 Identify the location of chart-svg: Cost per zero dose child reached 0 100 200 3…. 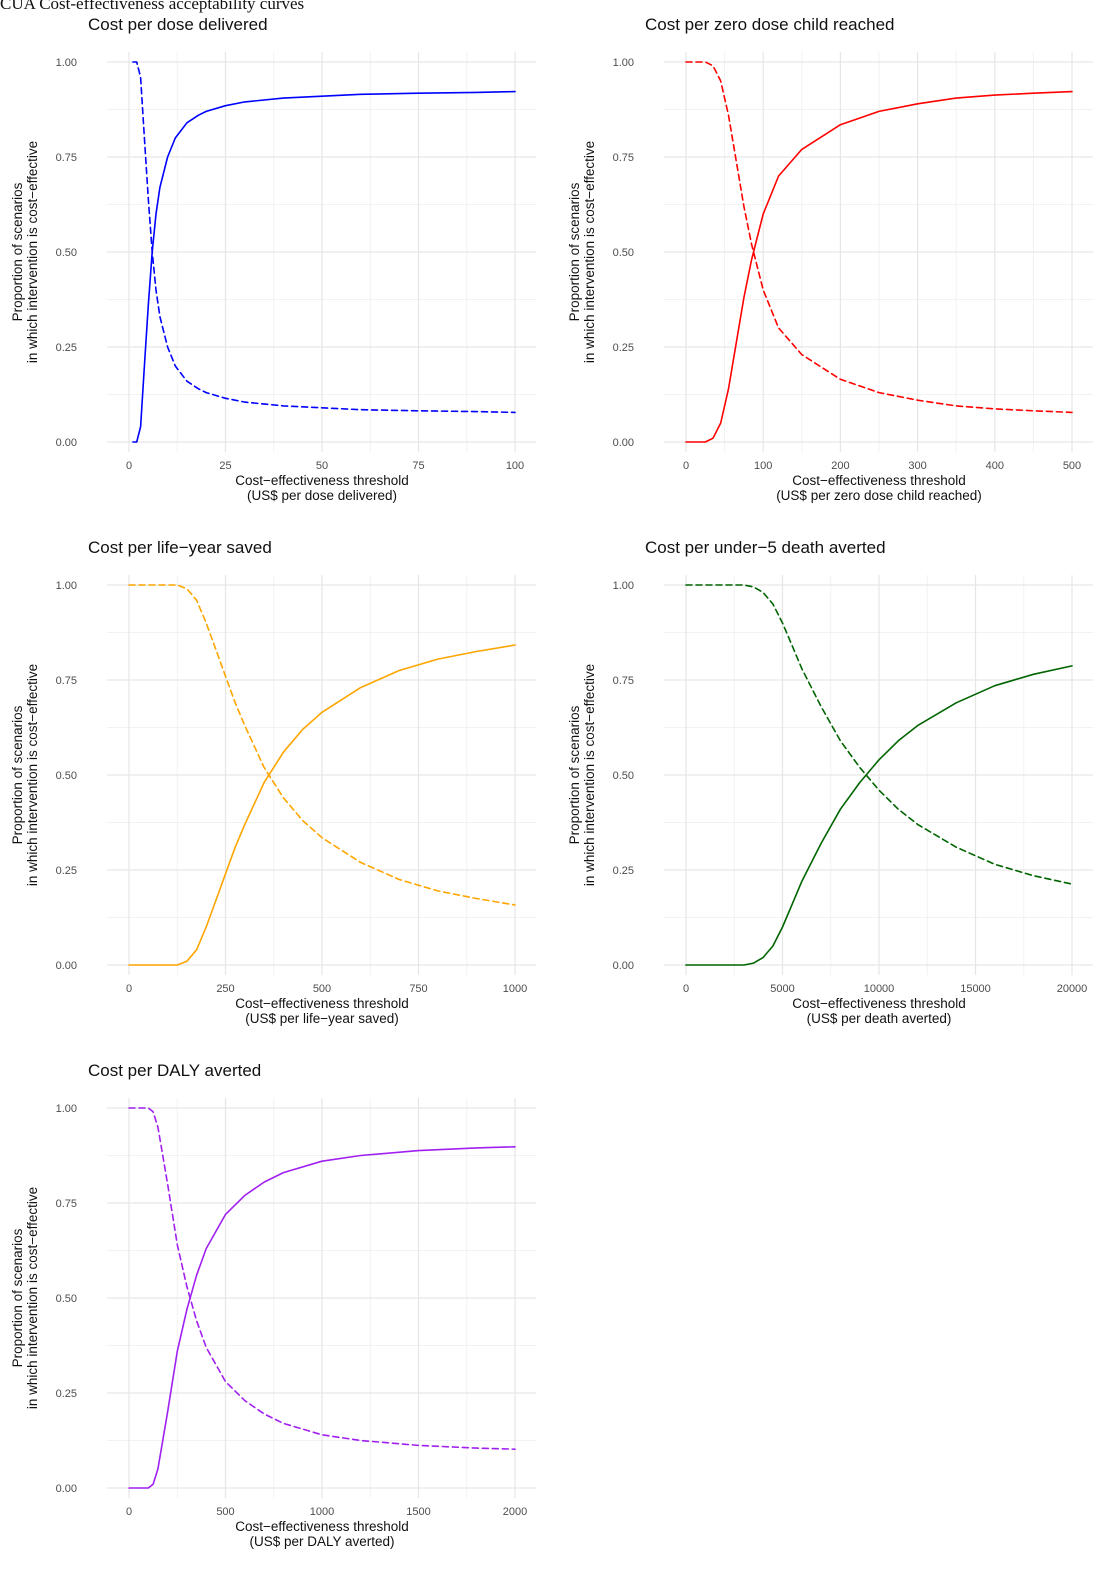
(830, 259).